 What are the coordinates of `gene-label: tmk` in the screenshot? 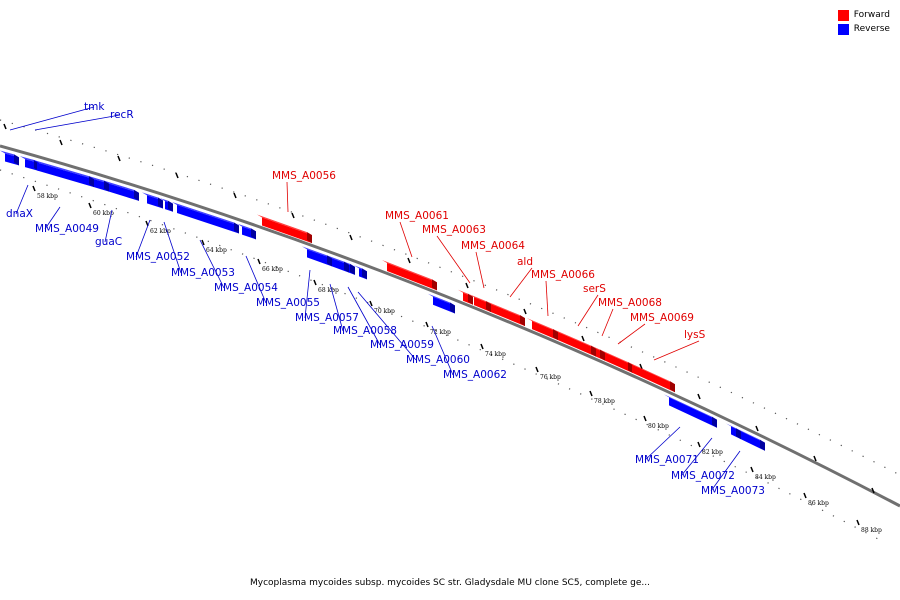 It's located at (94, 107).